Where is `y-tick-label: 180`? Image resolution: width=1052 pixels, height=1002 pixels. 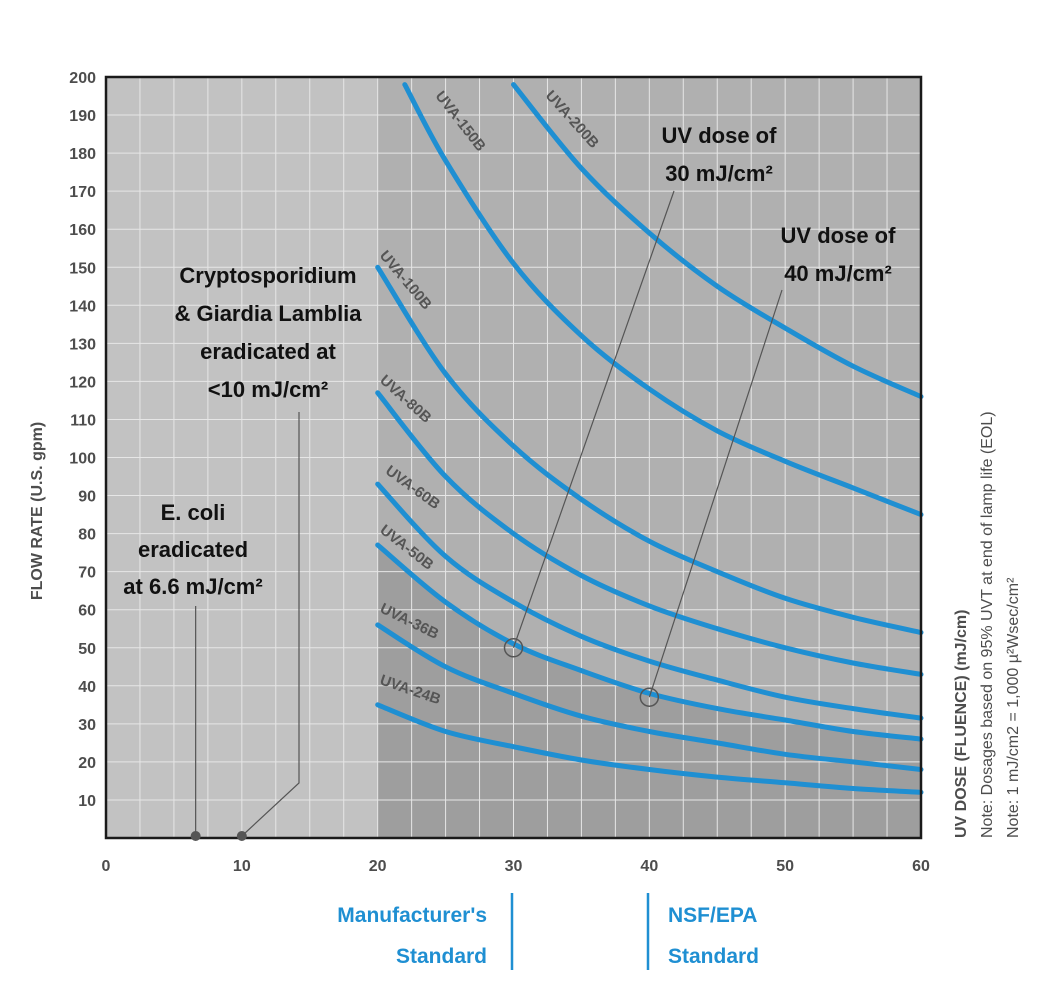 y-tick-label: 180 is located at coordinates (82, 154).